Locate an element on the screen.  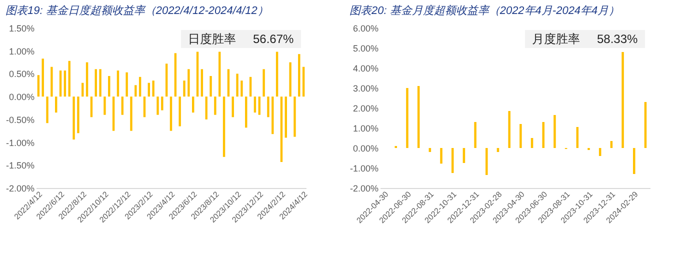
annotation: 月度胜率 is located at coordinates (556, 39).